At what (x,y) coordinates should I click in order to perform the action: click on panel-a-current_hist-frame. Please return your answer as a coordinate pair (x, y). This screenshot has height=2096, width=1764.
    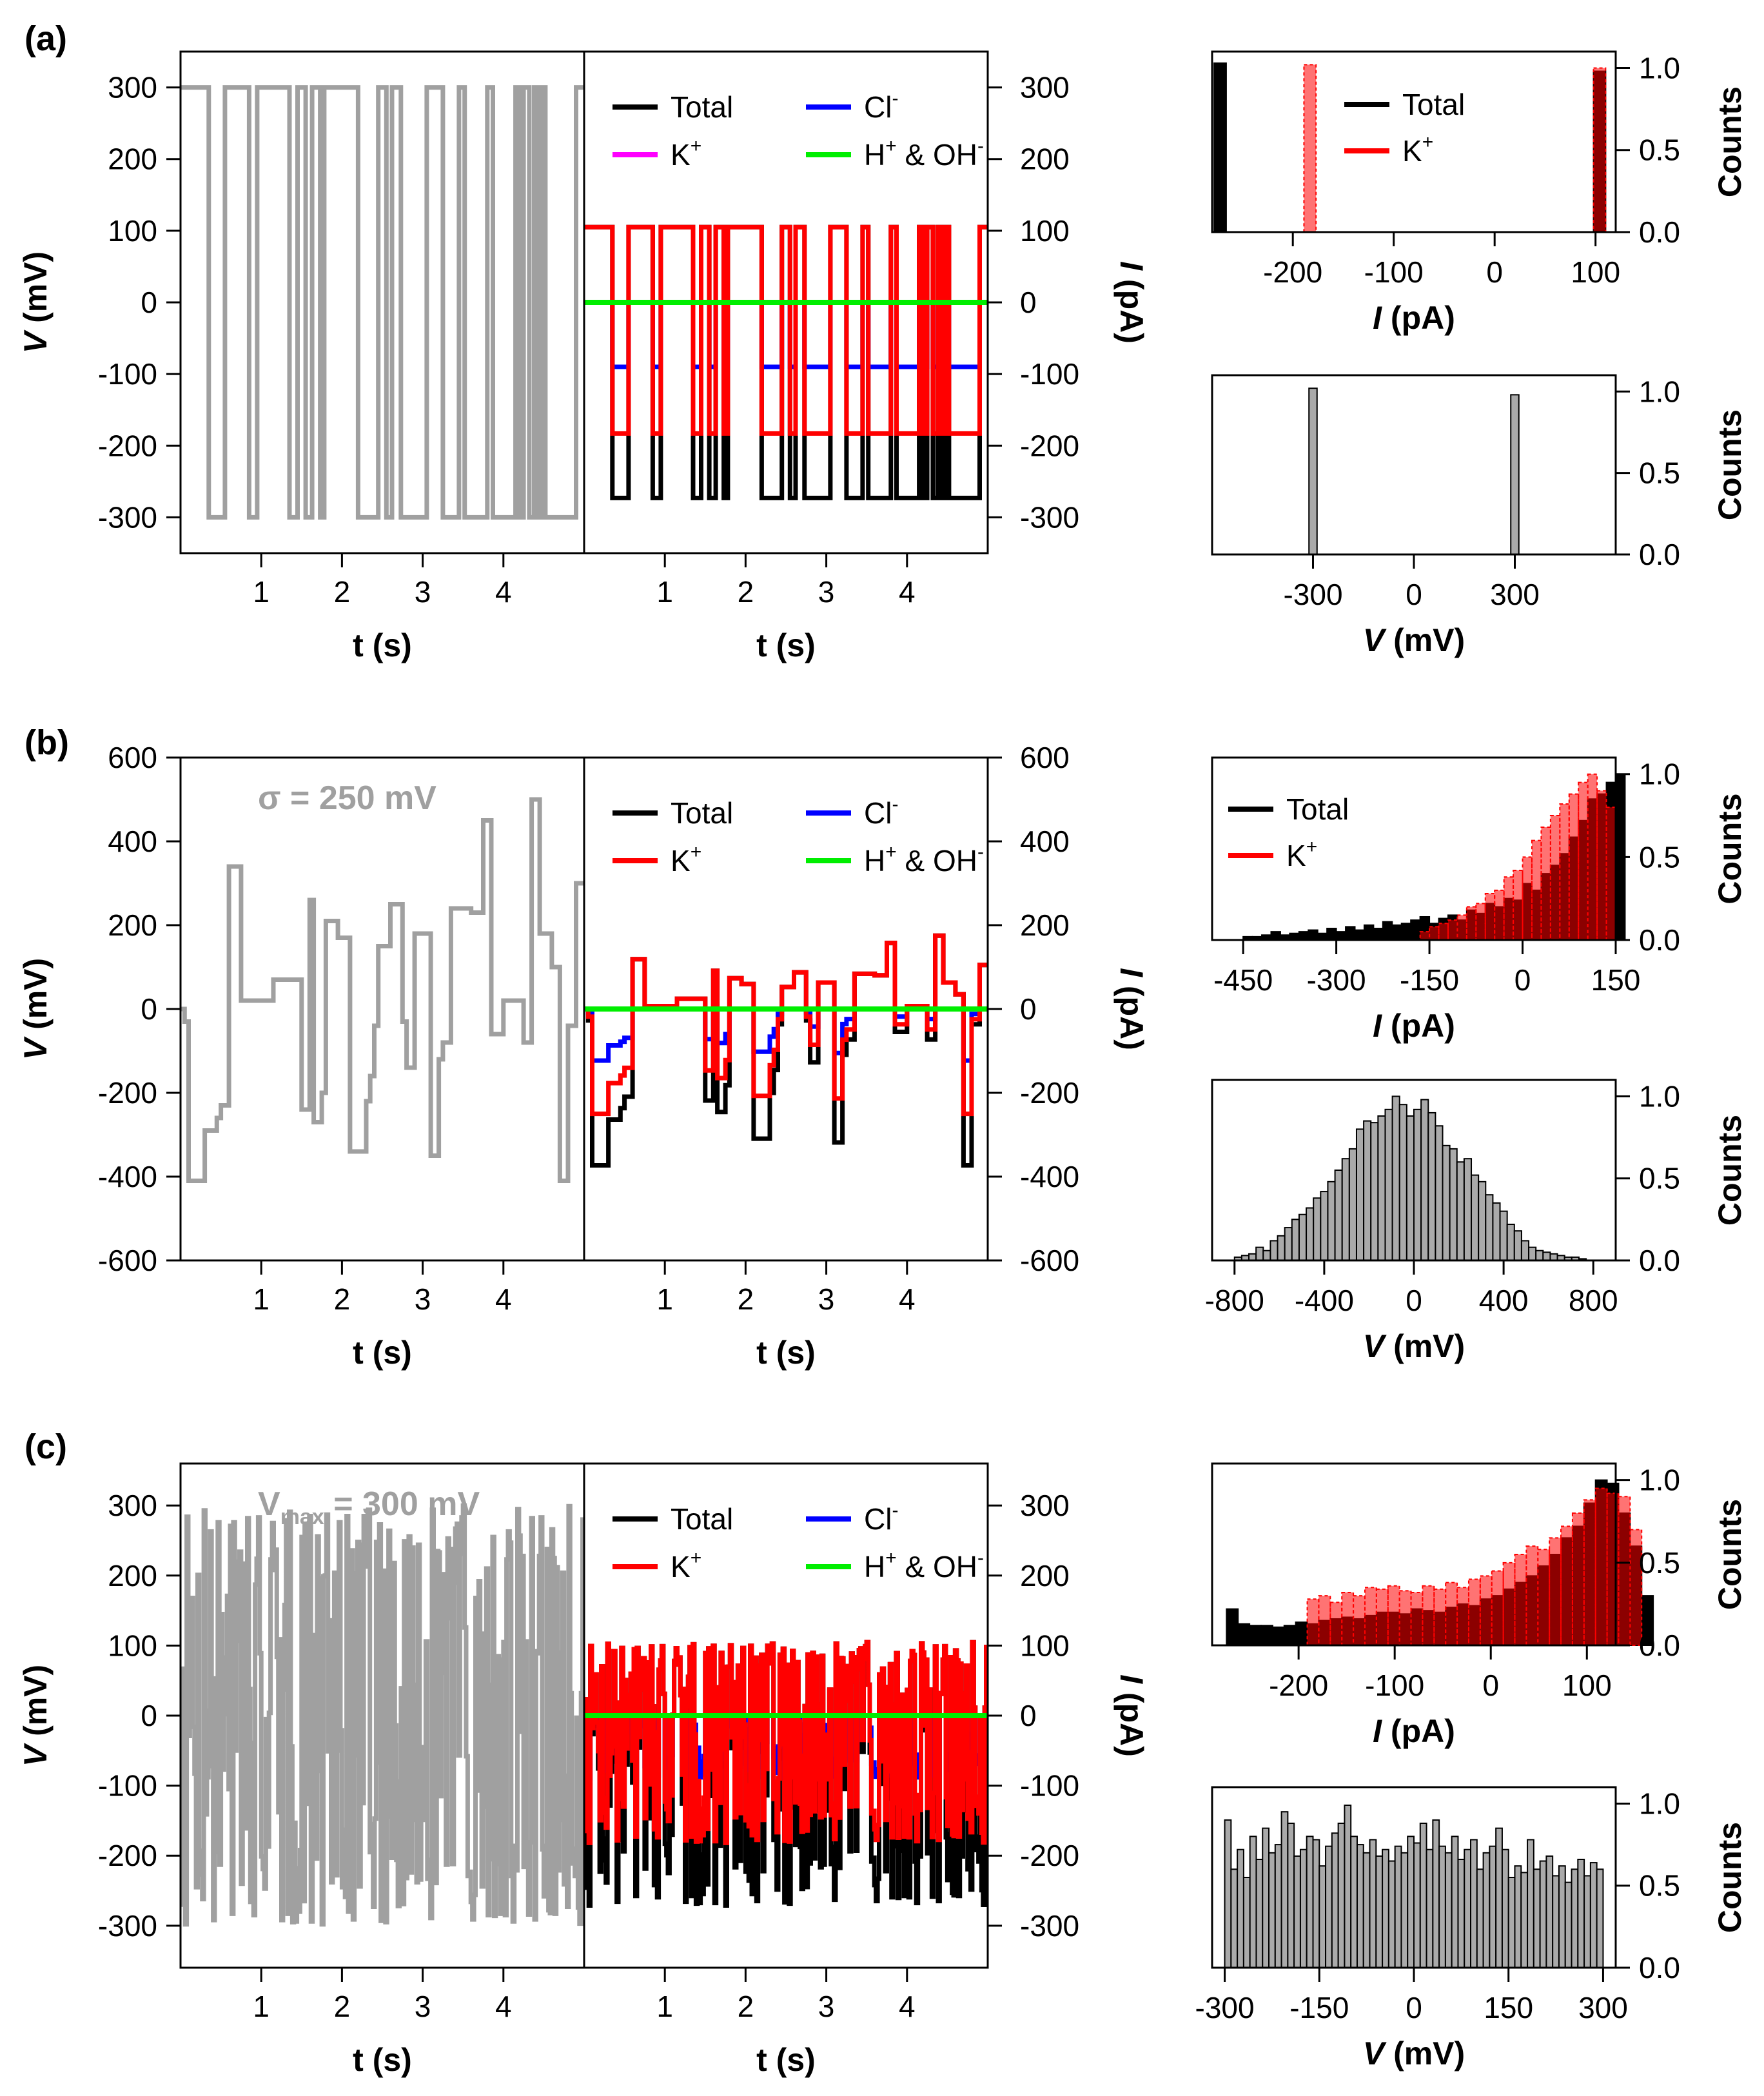
    Looking at the image, I should click on (1414, 141).